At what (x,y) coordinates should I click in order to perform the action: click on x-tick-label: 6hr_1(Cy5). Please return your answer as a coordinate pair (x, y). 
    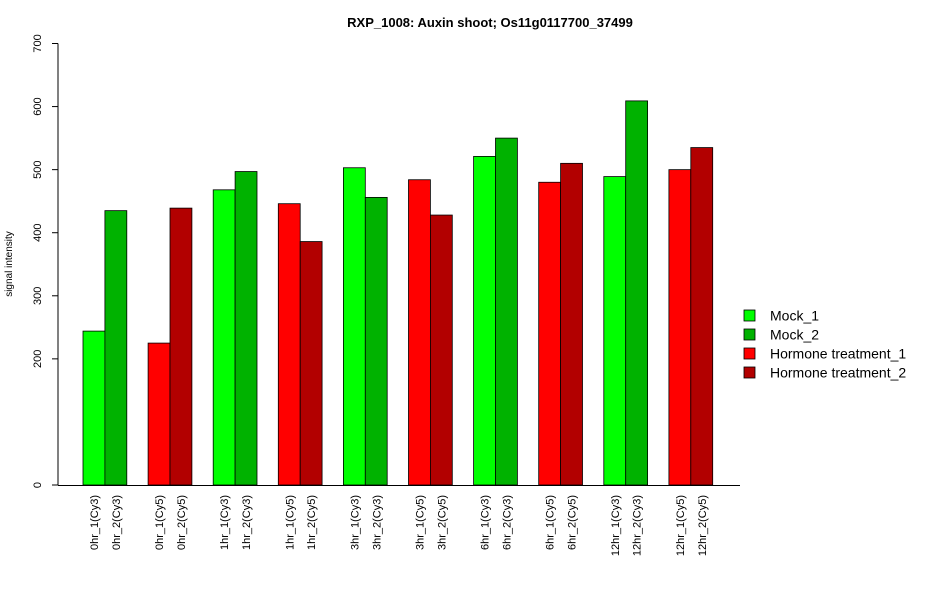
    Looking at the image, I should click on (551, 522).